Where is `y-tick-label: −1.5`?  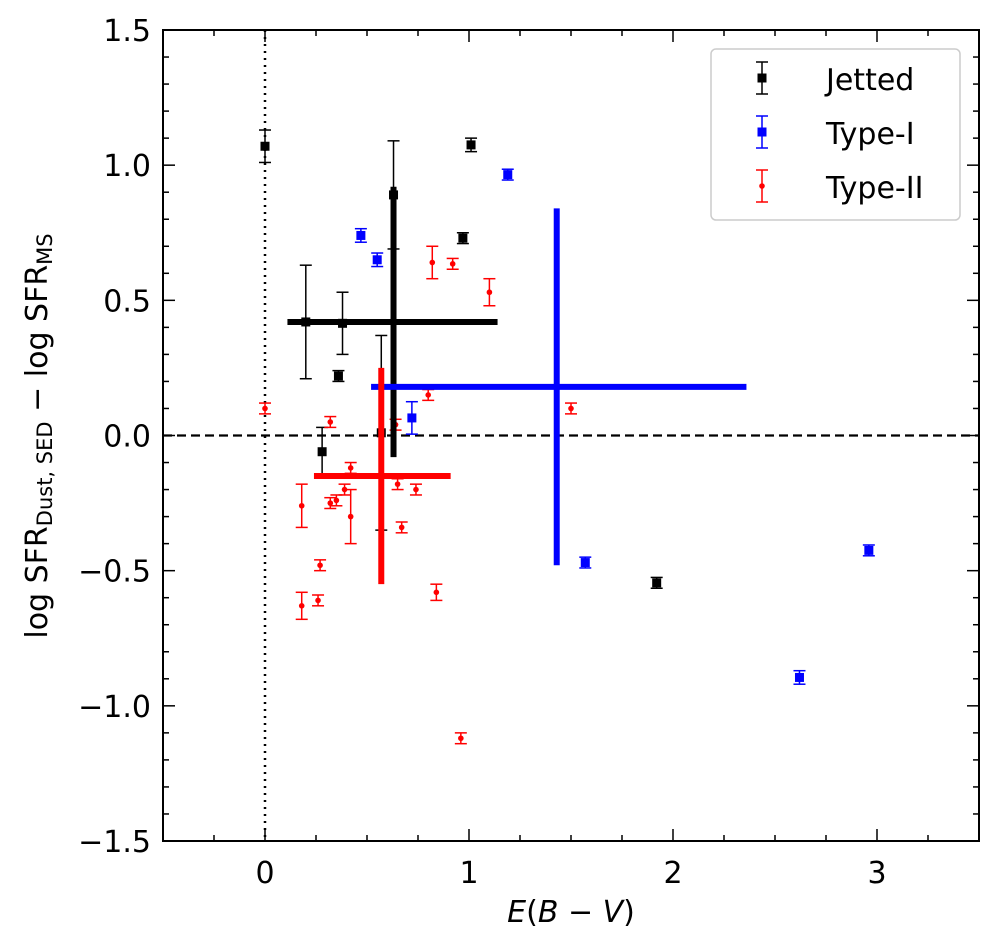
y-tick-label: −1.5 is located at coordinates (114, 842).